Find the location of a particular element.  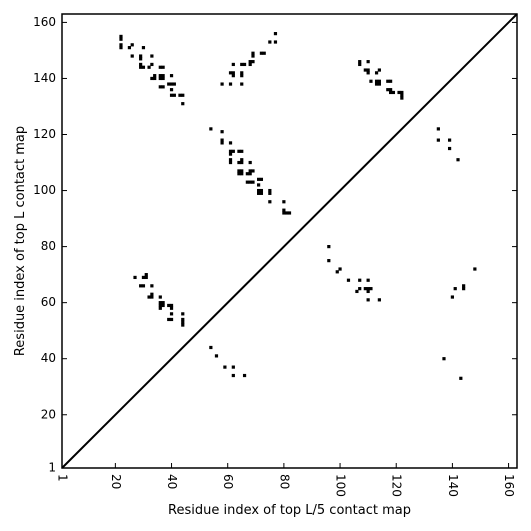

x-tick-label: 120 is located at coordinates (397, 485).